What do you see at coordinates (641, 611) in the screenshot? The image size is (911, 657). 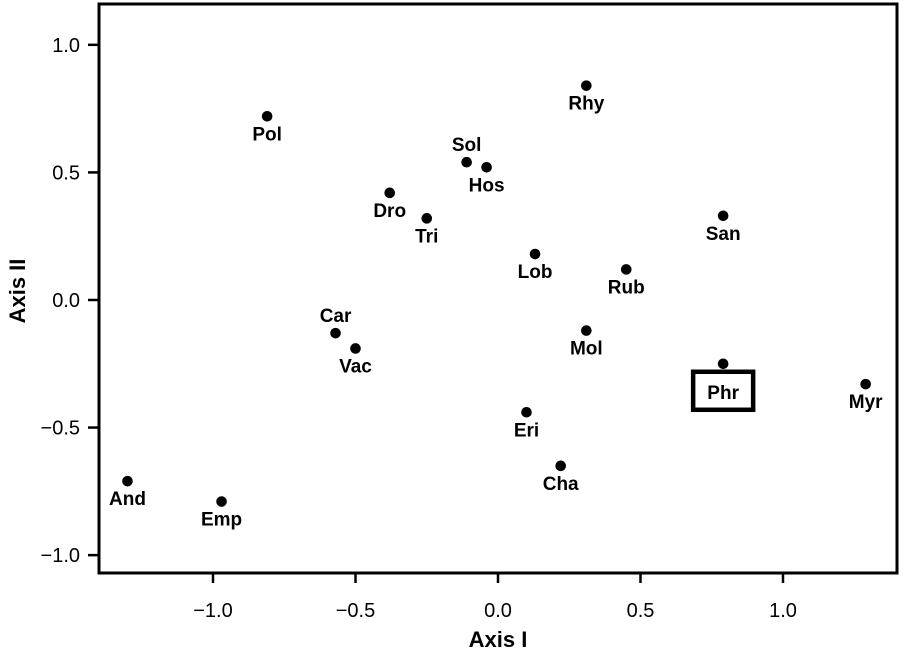 I see `x-axis-tick-label: 0.5` at bounding box center [641, 611].